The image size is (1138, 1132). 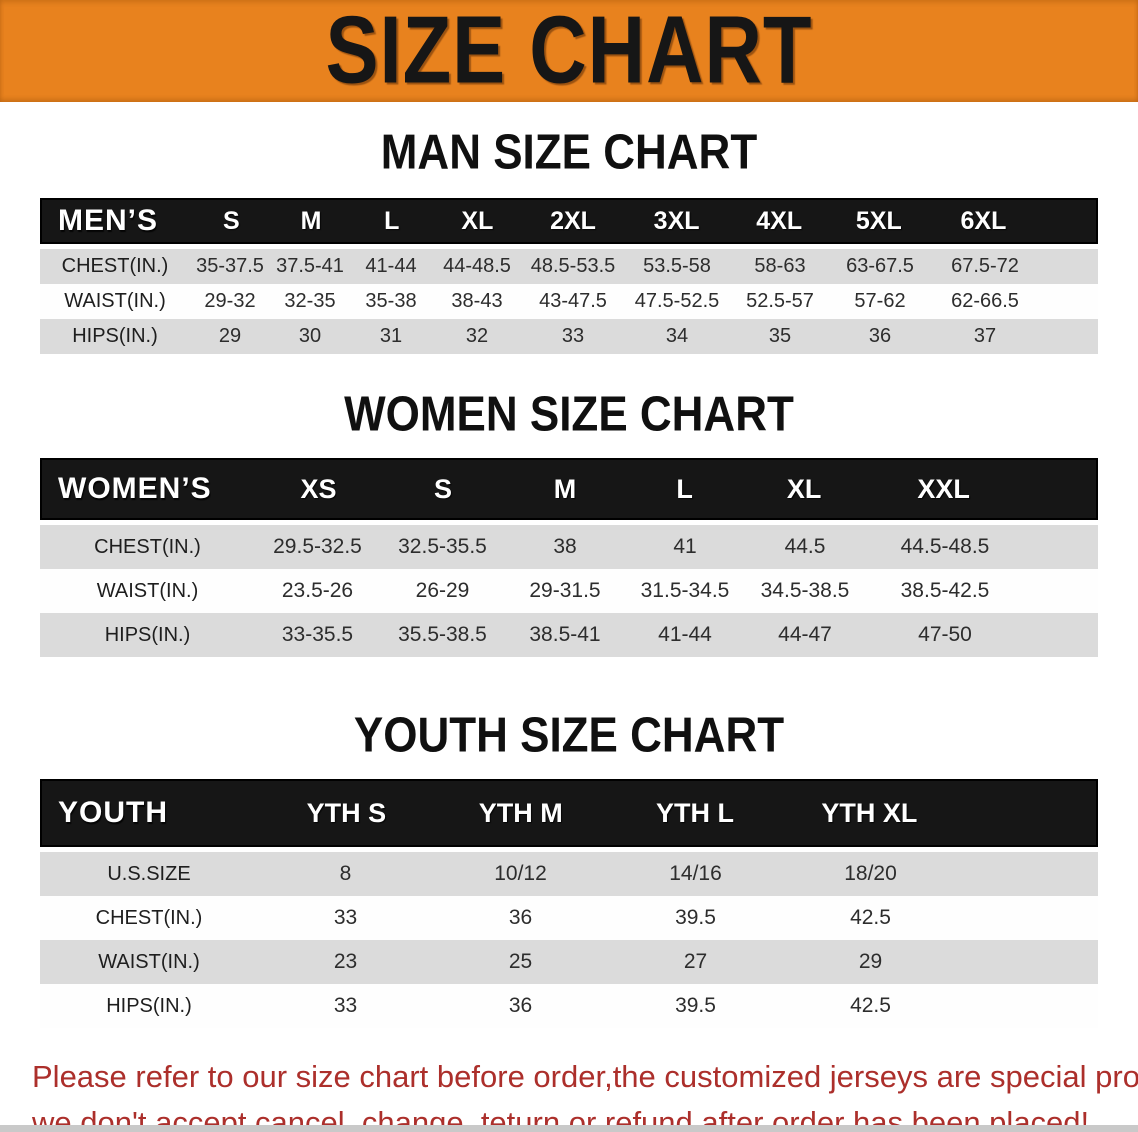 I want to click on value-cell: 30, so click(x=310, y=336).